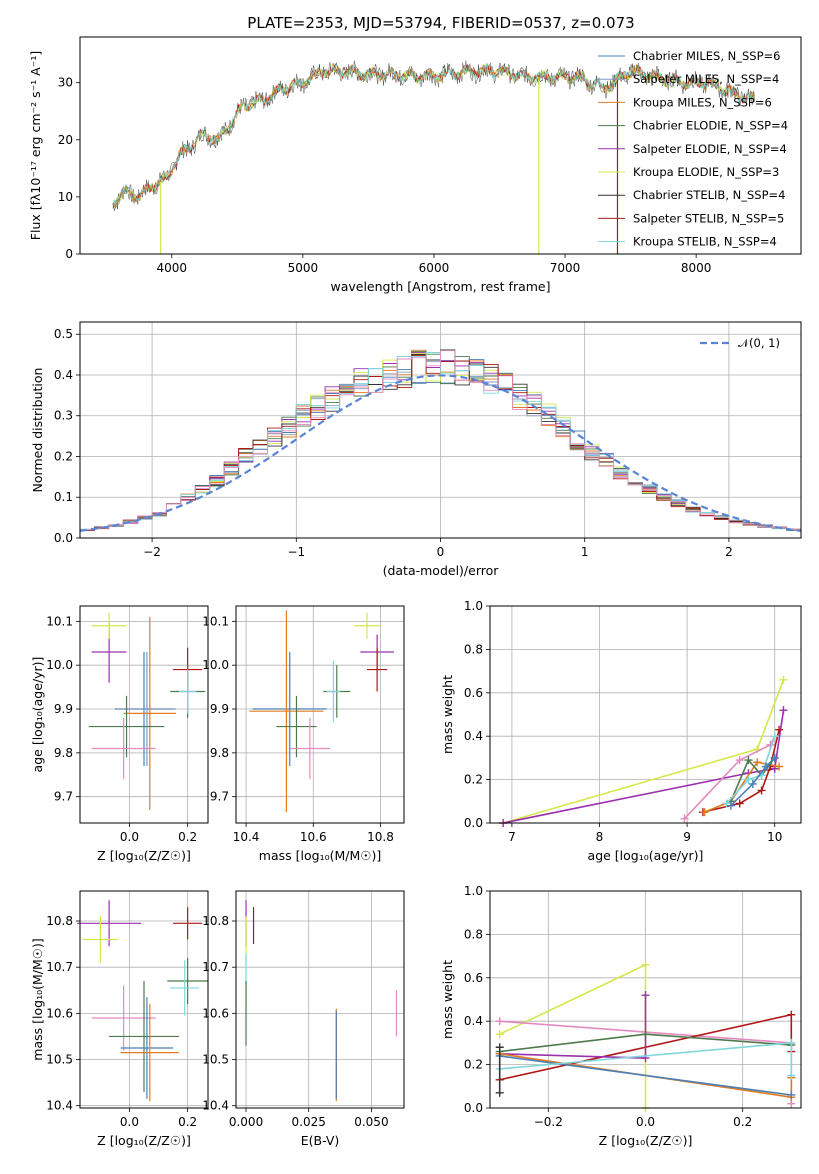 The height and width of the screenshot is (1174, 819). I want to click on x-axis-label: (data-model)/error, so click(441, 570).